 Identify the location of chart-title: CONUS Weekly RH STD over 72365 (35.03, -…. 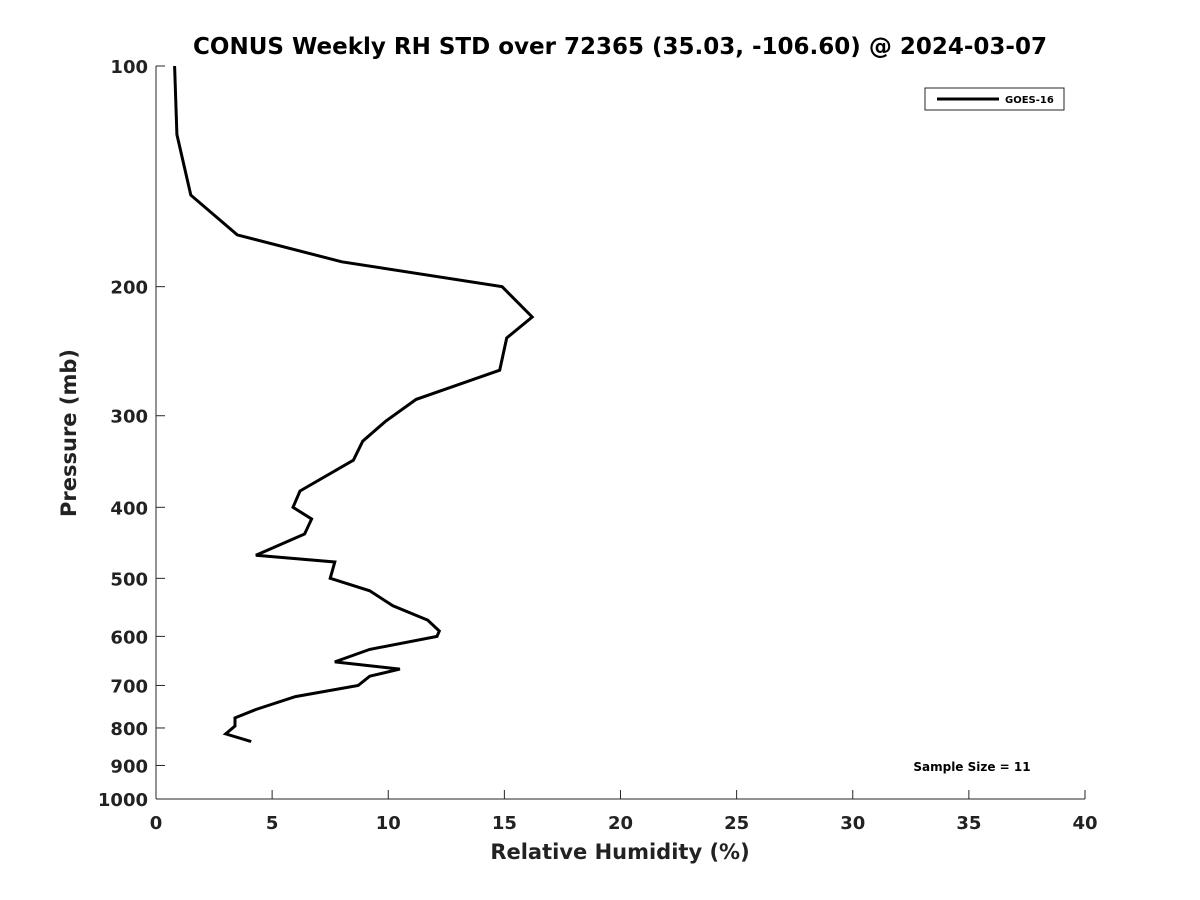
(620, 47).